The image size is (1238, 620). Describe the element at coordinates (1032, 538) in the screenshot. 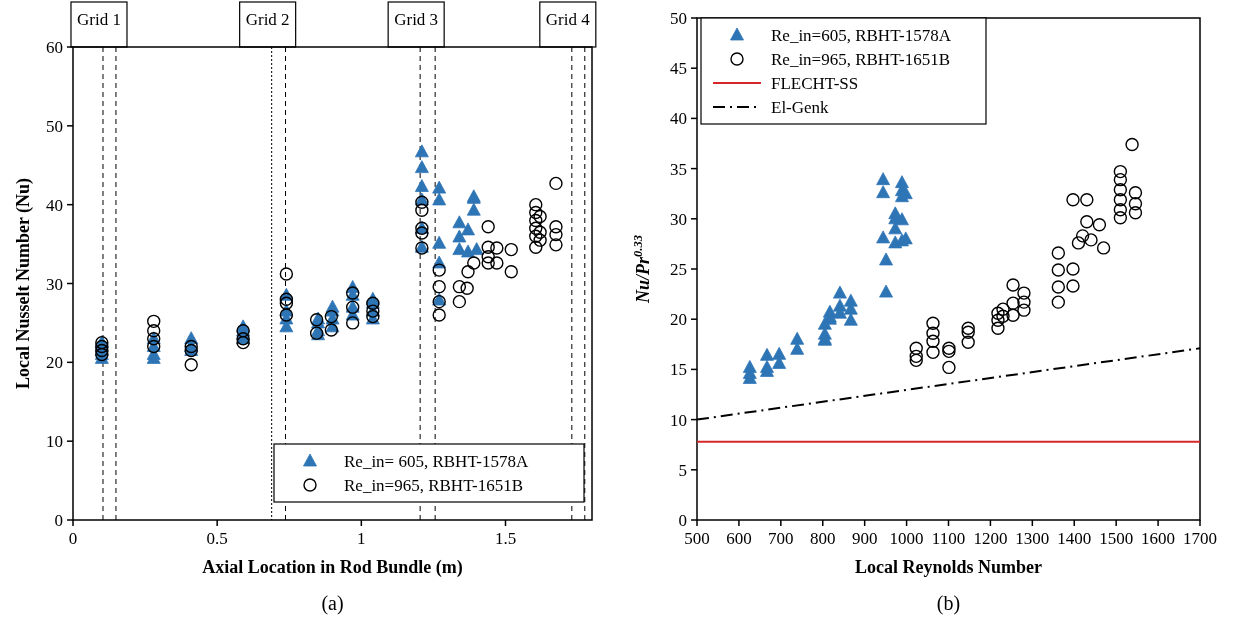

I see `x-tick-label: 1300` at that location.